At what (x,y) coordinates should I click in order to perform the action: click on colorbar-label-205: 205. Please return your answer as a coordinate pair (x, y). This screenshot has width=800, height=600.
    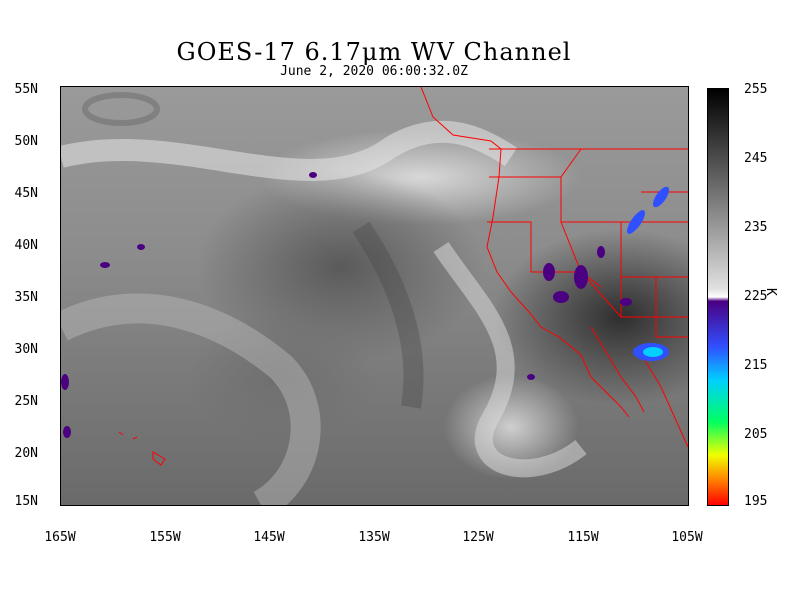
    Looking at the image, I should click on (756, 434).